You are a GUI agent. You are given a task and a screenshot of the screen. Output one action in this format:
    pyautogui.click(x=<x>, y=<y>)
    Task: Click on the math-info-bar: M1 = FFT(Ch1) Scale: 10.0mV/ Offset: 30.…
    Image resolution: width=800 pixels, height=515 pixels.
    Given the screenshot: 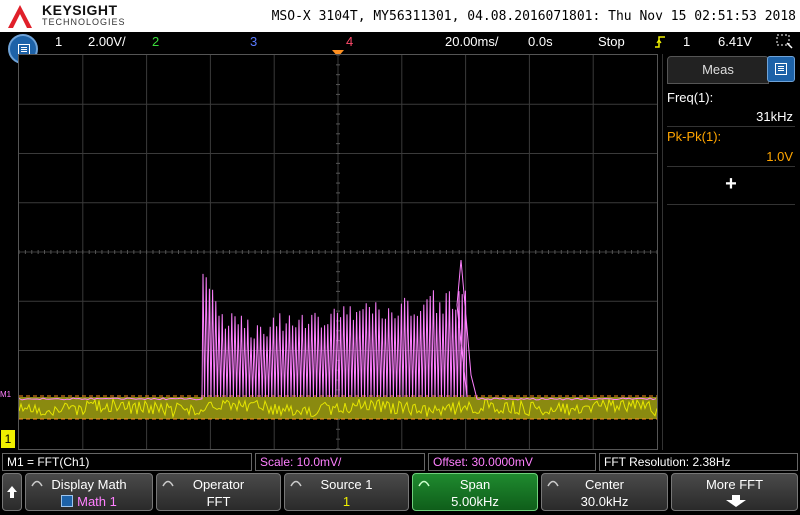 What is the action you would take?
    pyautogui.click(x=400, y=462)
    